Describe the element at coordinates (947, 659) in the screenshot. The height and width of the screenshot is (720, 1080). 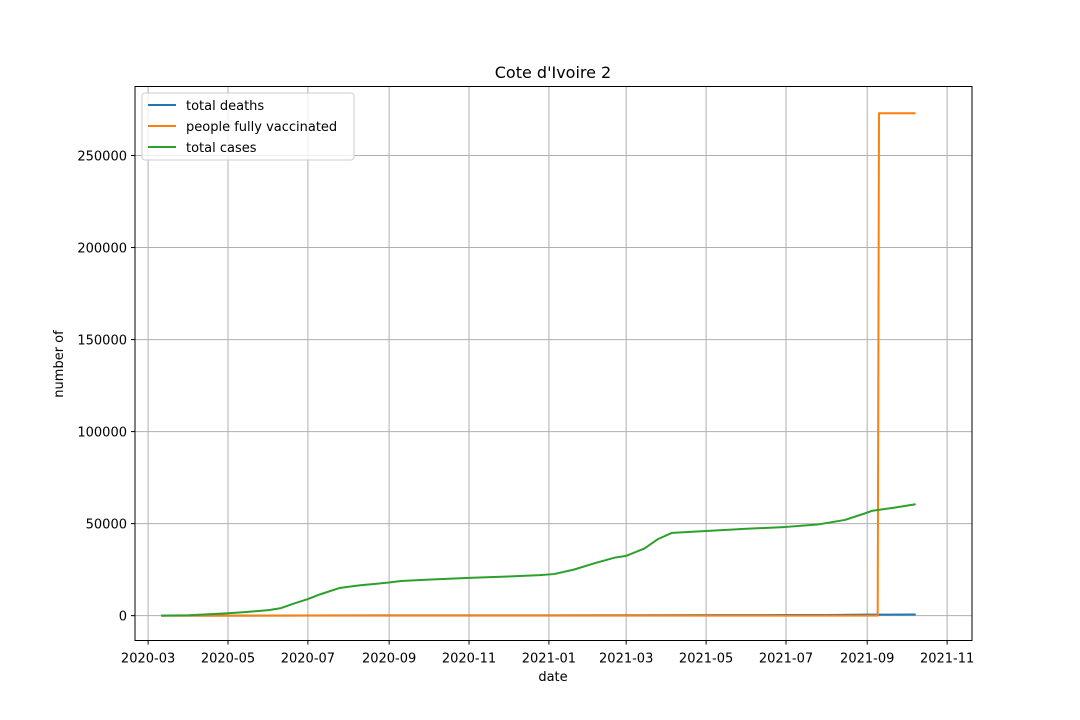
I see `x-tick-label: 2021-11` at that location.